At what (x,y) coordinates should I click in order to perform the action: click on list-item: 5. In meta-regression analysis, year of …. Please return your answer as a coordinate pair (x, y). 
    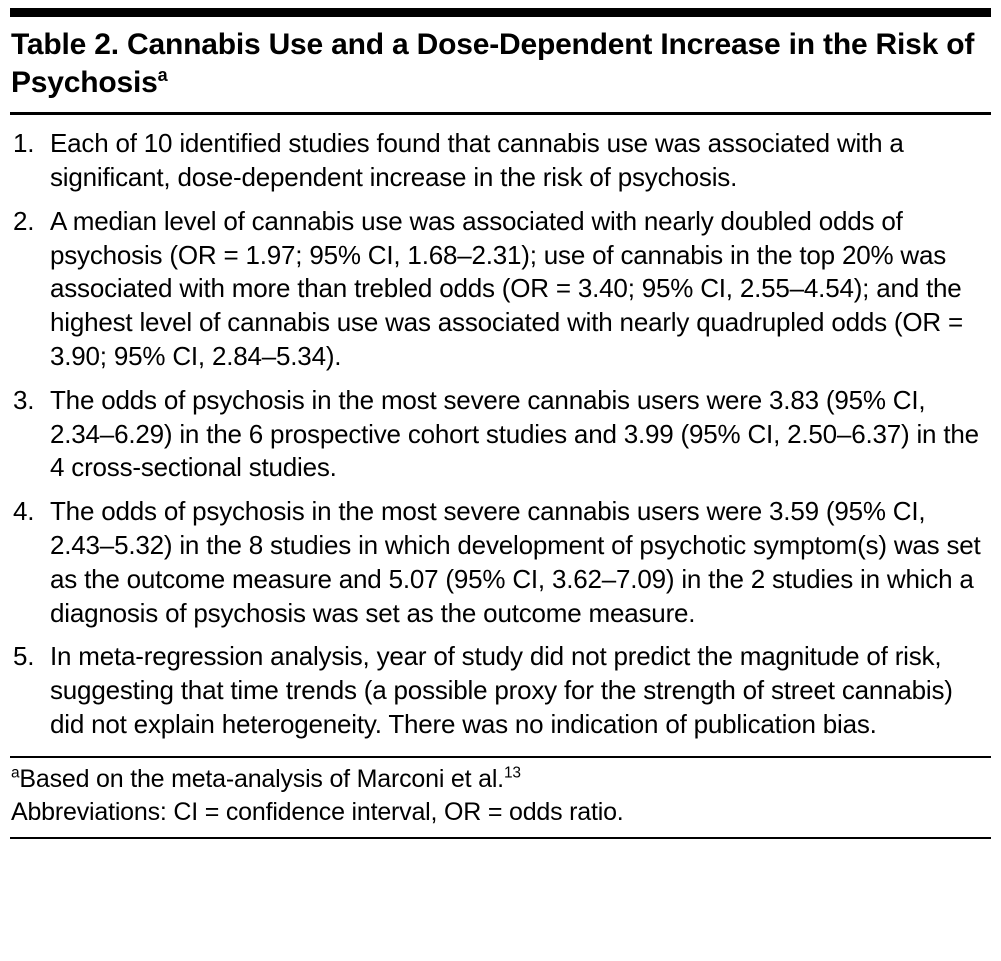
    Looking at the image, I should click on (500, 690).